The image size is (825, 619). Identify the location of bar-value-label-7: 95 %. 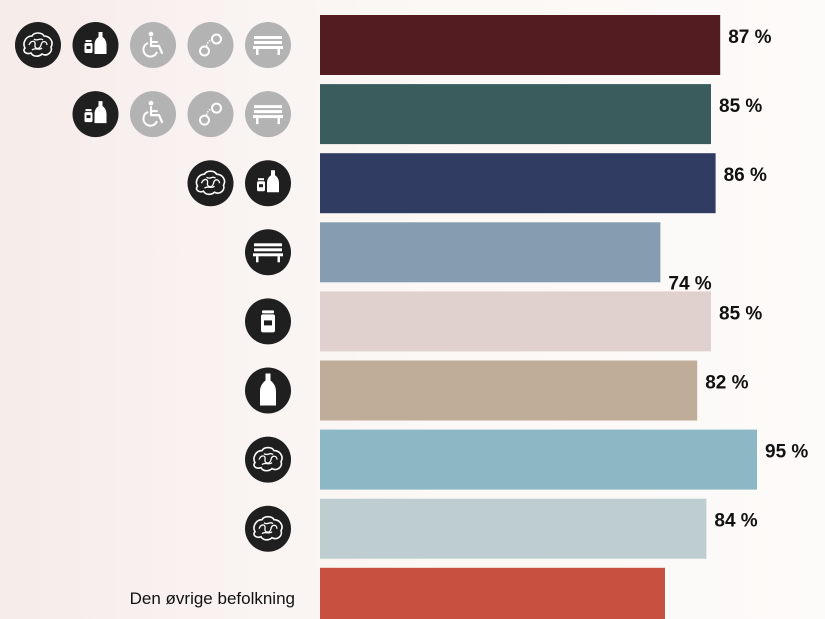
(786, 452).